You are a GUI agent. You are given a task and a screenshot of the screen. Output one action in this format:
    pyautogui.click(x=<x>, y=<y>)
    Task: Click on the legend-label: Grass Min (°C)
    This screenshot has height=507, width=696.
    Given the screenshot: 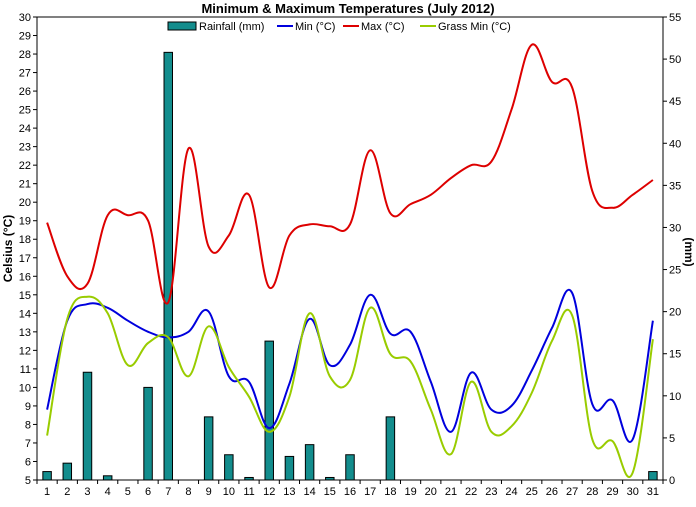 What is the action you would take?
    pyautogui.click(x=474, y=27)
    